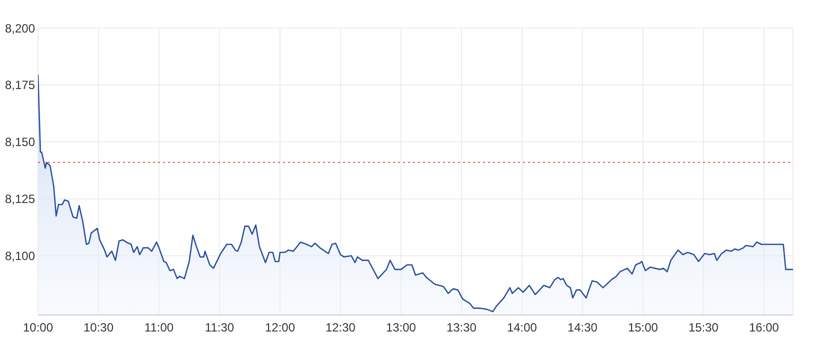 This screenshot has width=817, height=340. Describe the element at coordinates (461, 327) in the screenshot. I see `x-tick-label: 13:30` at that location.